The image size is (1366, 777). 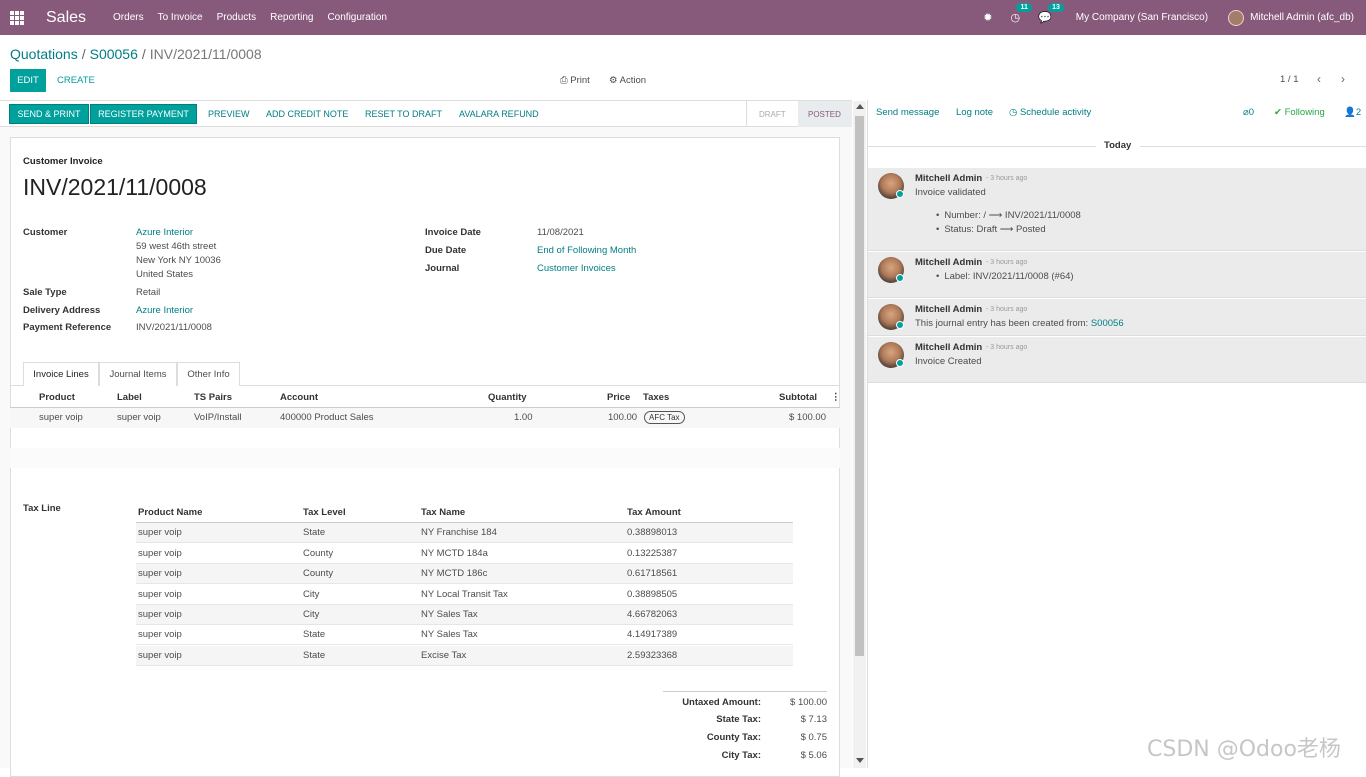 What do you see at coordinates (45, 232) in the screenshot?
I see `customer-label: Customer` at bounding box center [45, 232].